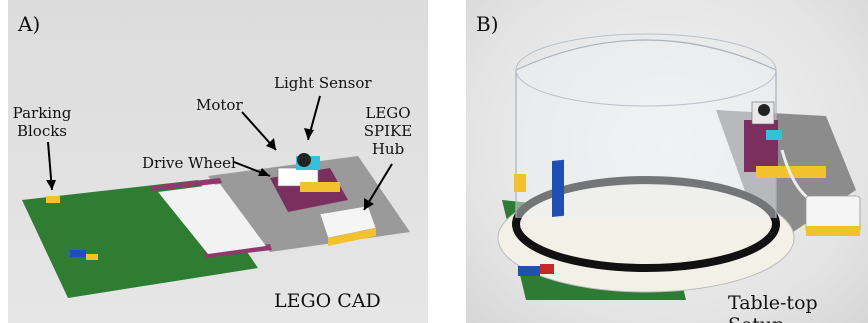 Image resolution: width=868 pixels, height=323 pixels. I want to click on track-top, so click(186, 184).